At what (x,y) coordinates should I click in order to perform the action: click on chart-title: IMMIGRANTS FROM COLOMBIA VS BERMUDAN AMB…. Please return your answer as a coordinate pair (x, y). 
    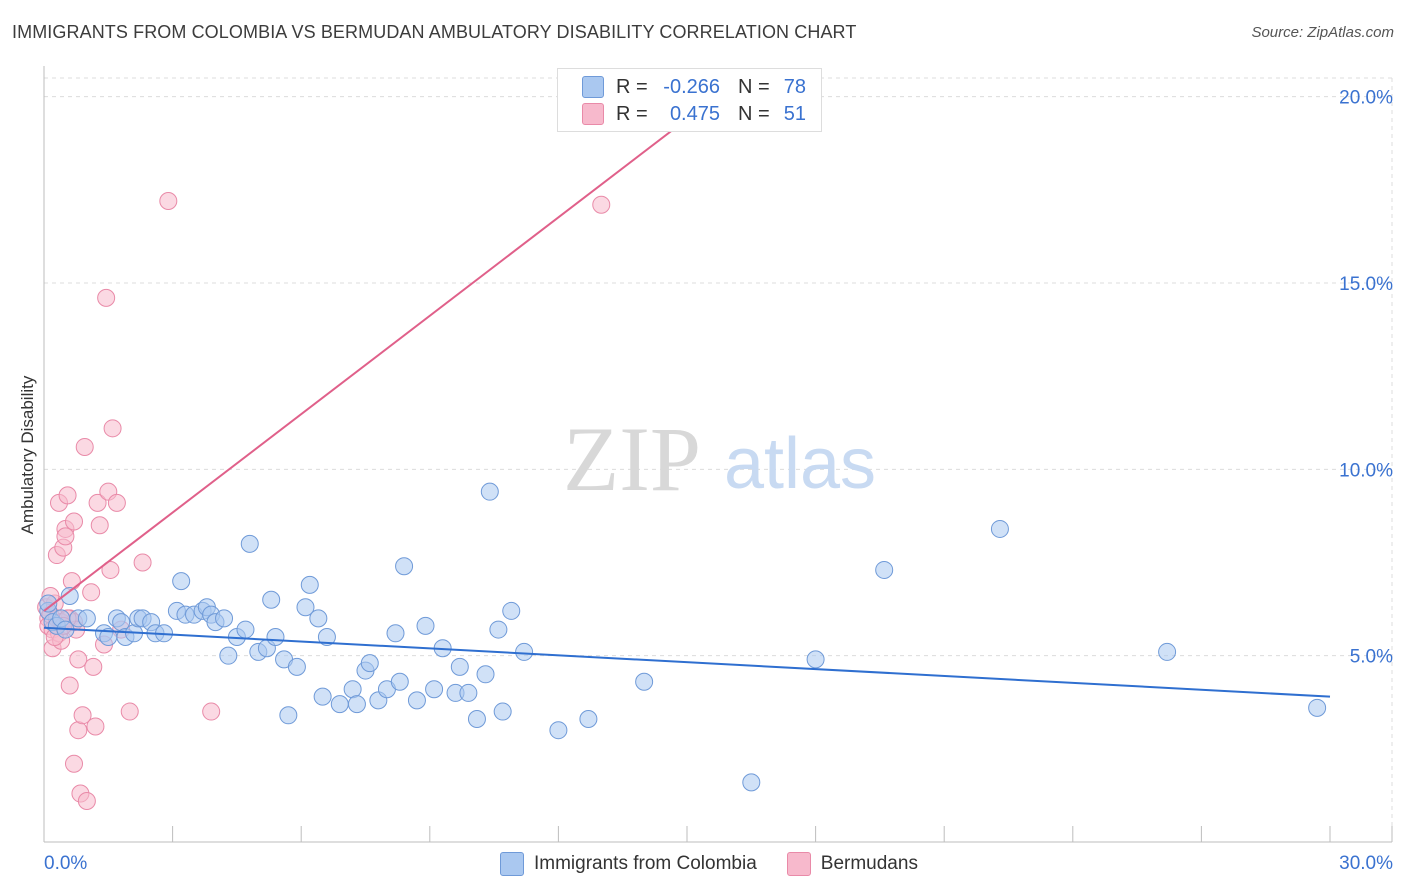
    Looking at the image, I should click on (434, 32).